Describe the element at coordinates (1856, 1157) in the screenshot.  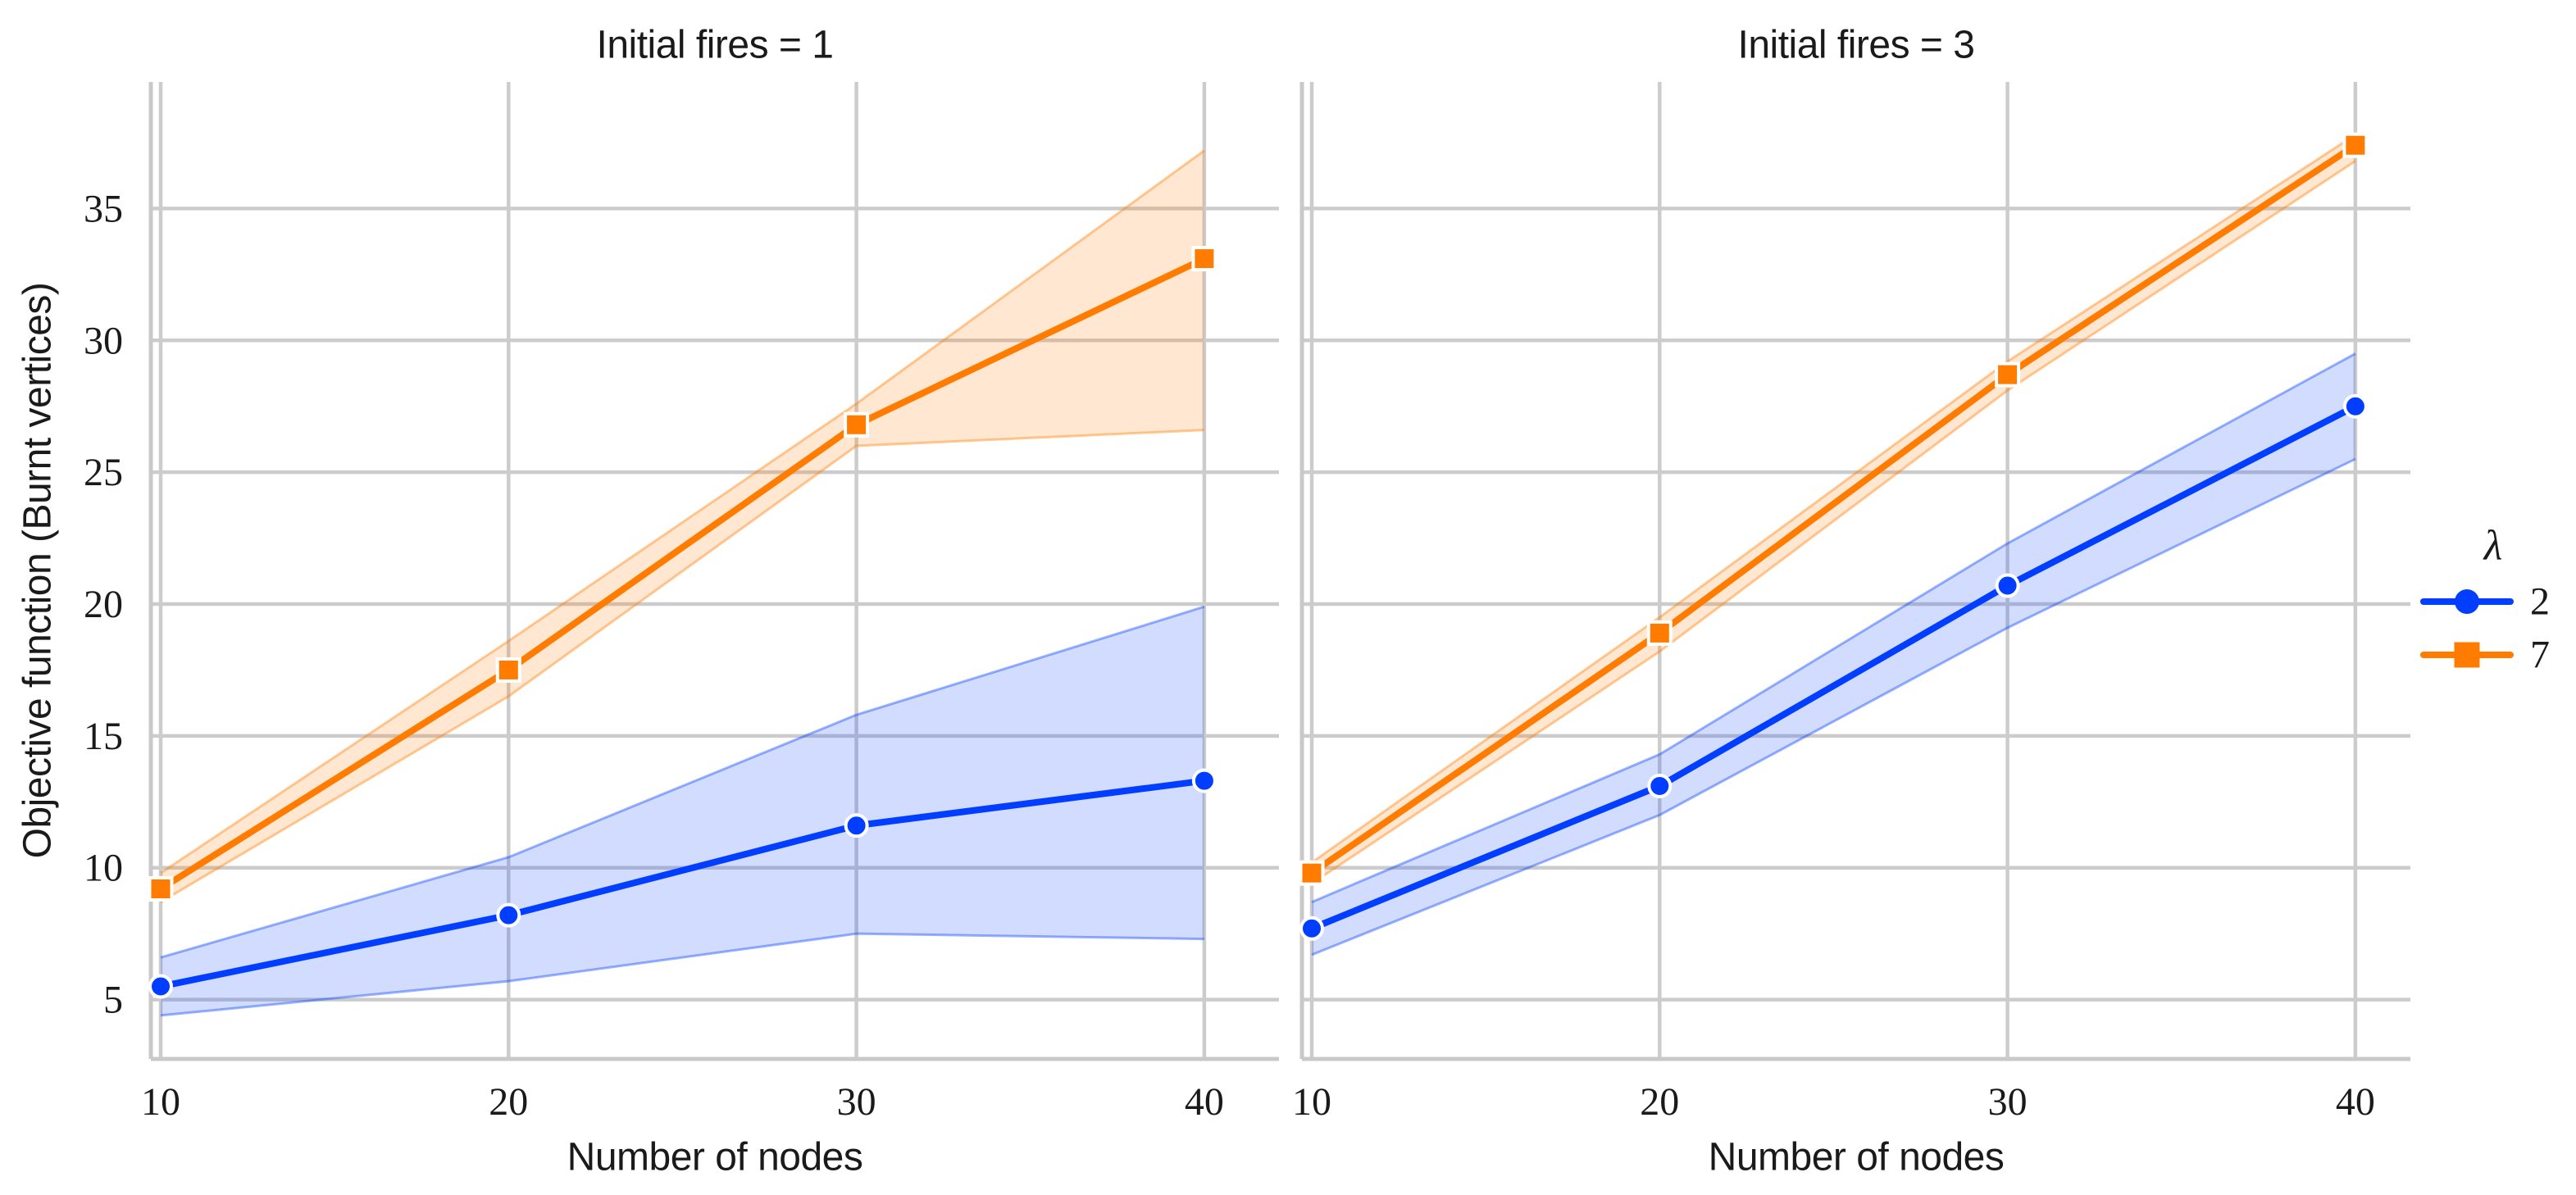
I see `x-axis-label-right: Number of nodes` at that location.